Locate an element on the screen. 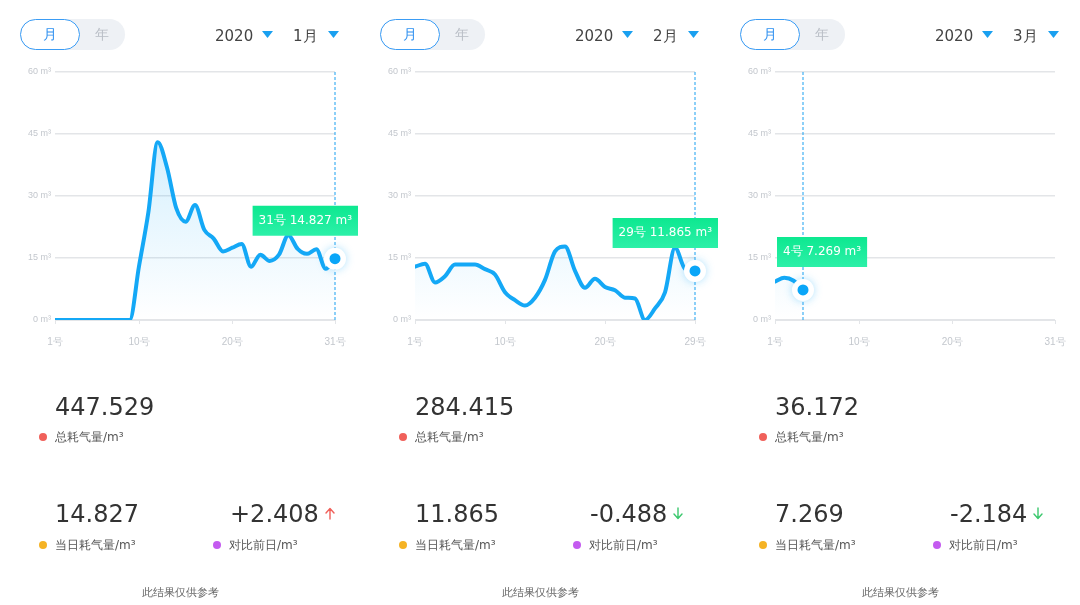 This screenshot has height=605, width=1080. text: +2.408 is located at coordinates (274, 514).